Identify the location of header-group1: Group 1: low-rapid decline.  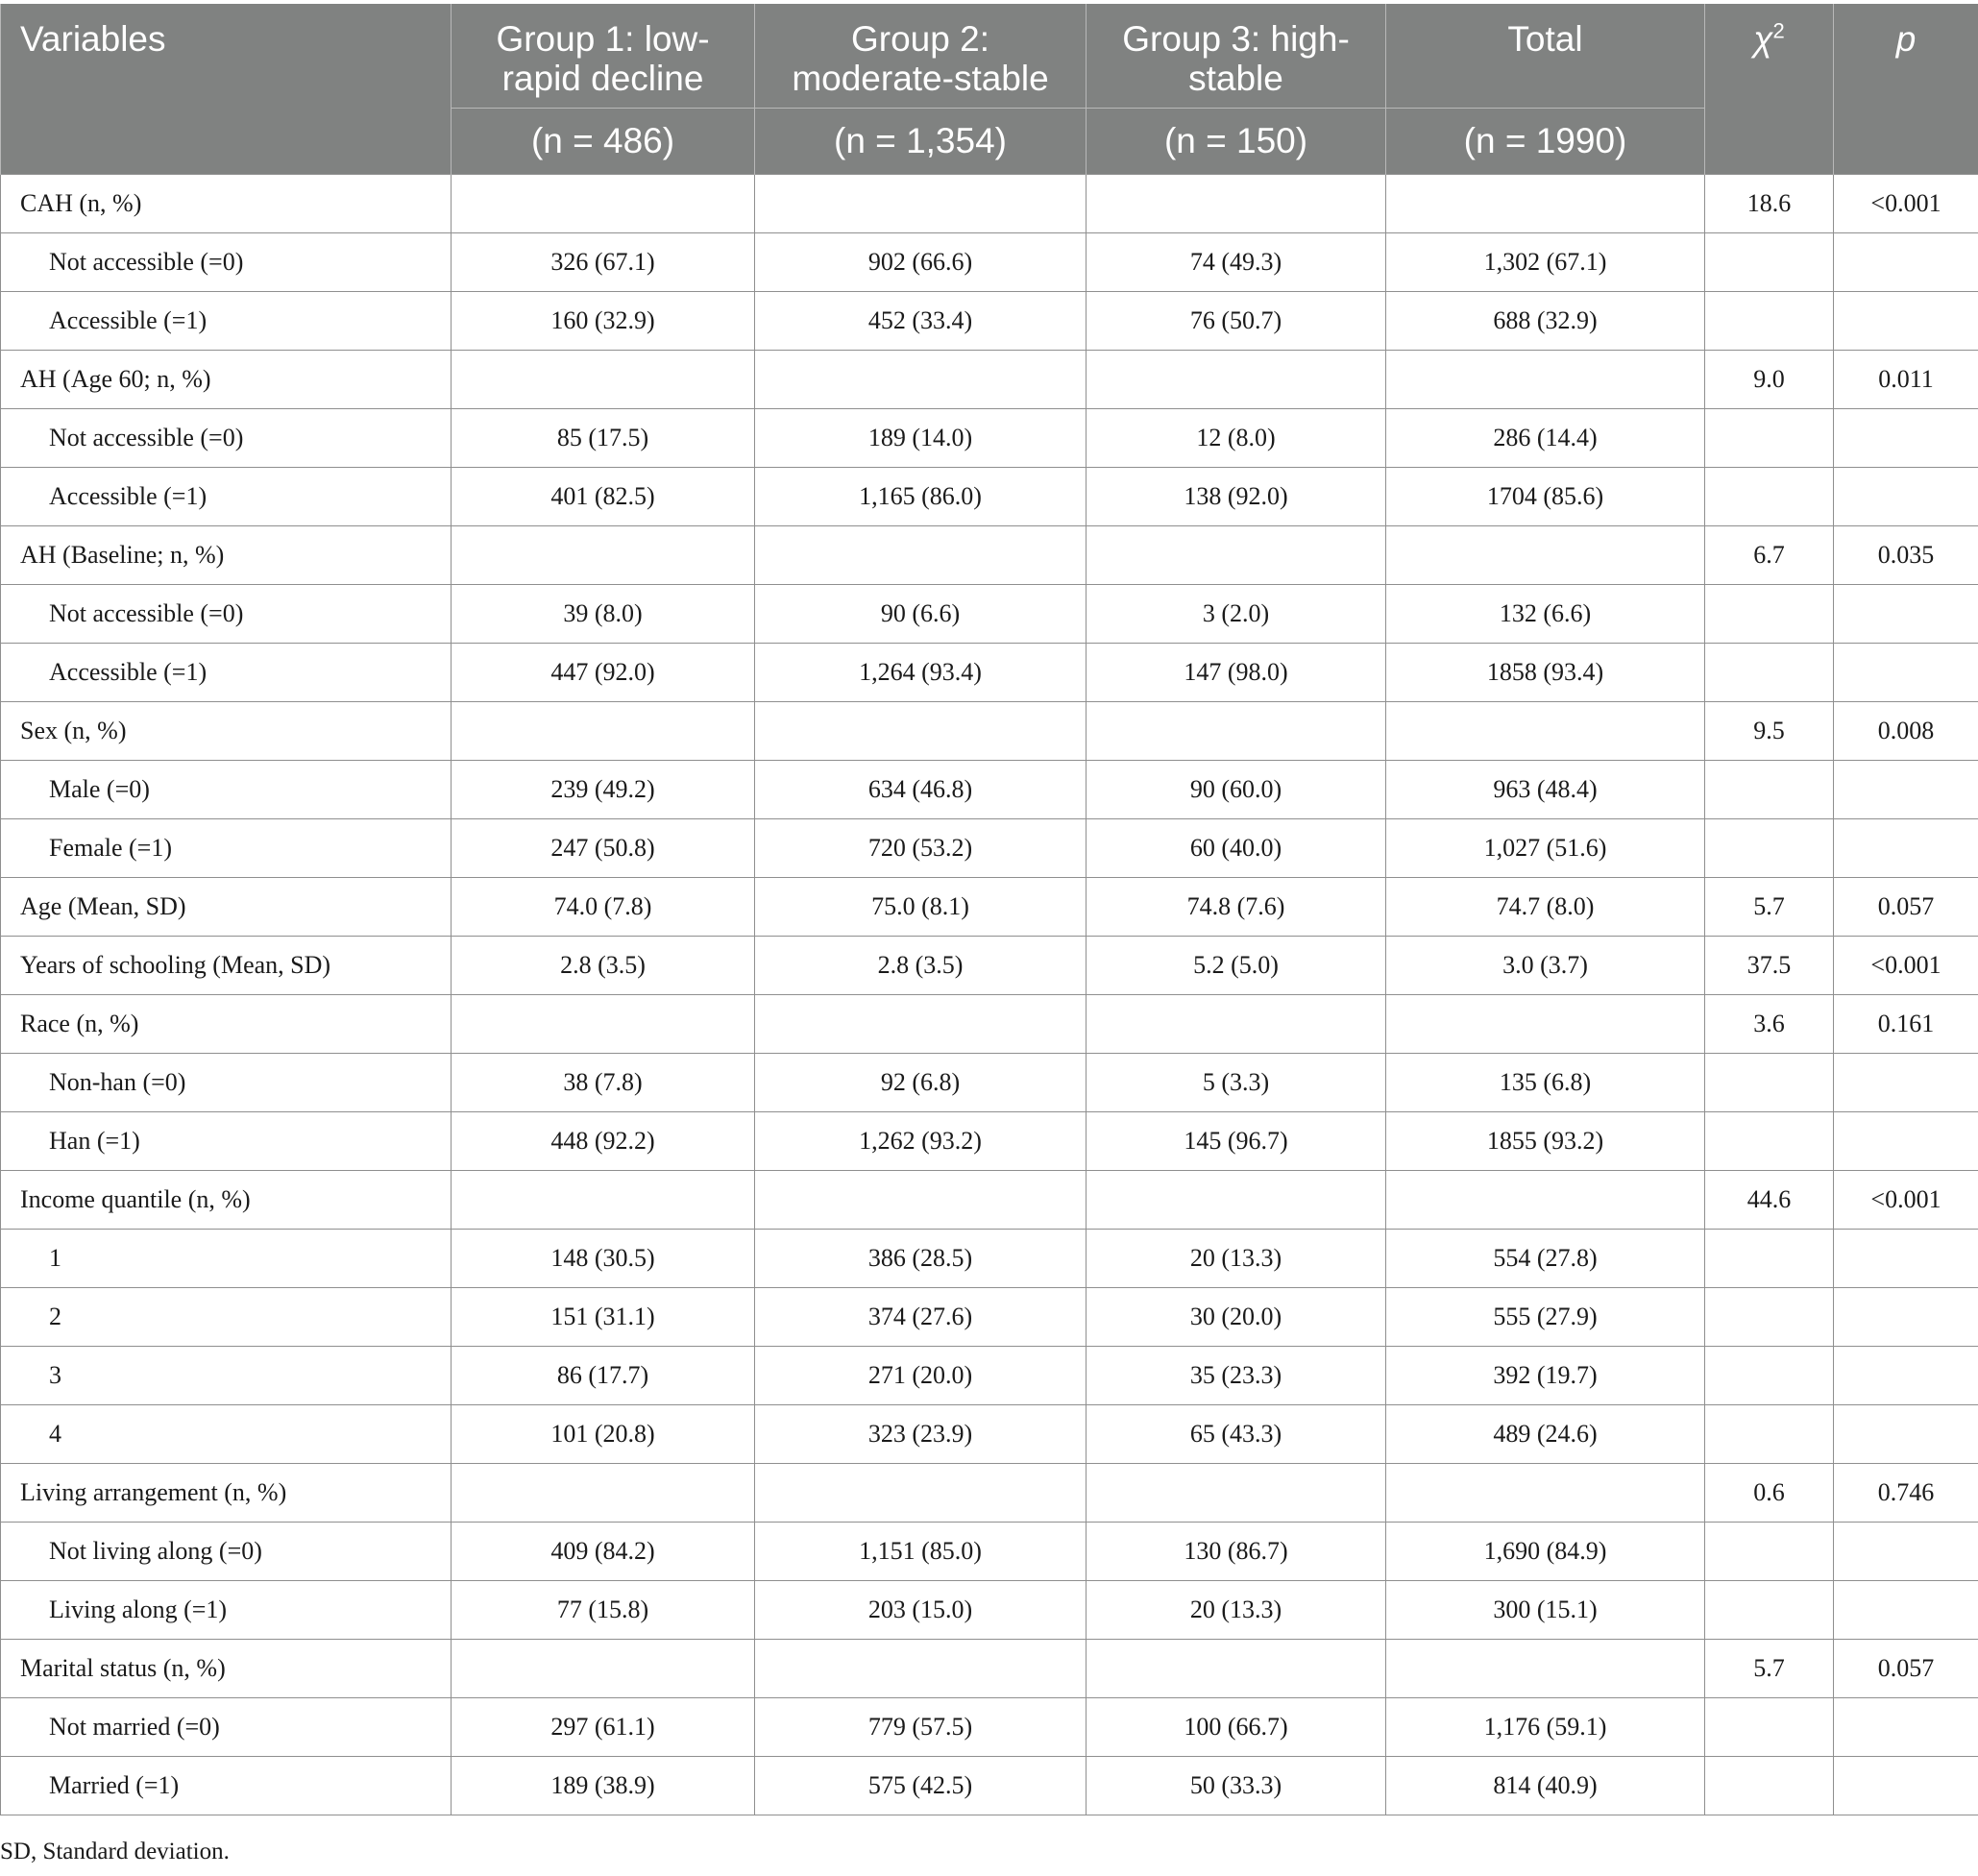
(603, 56).